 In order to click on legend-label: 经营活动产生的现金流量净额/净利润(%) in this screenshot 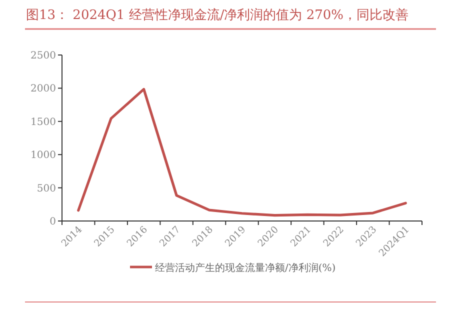, I will do `click(245, 268)`.